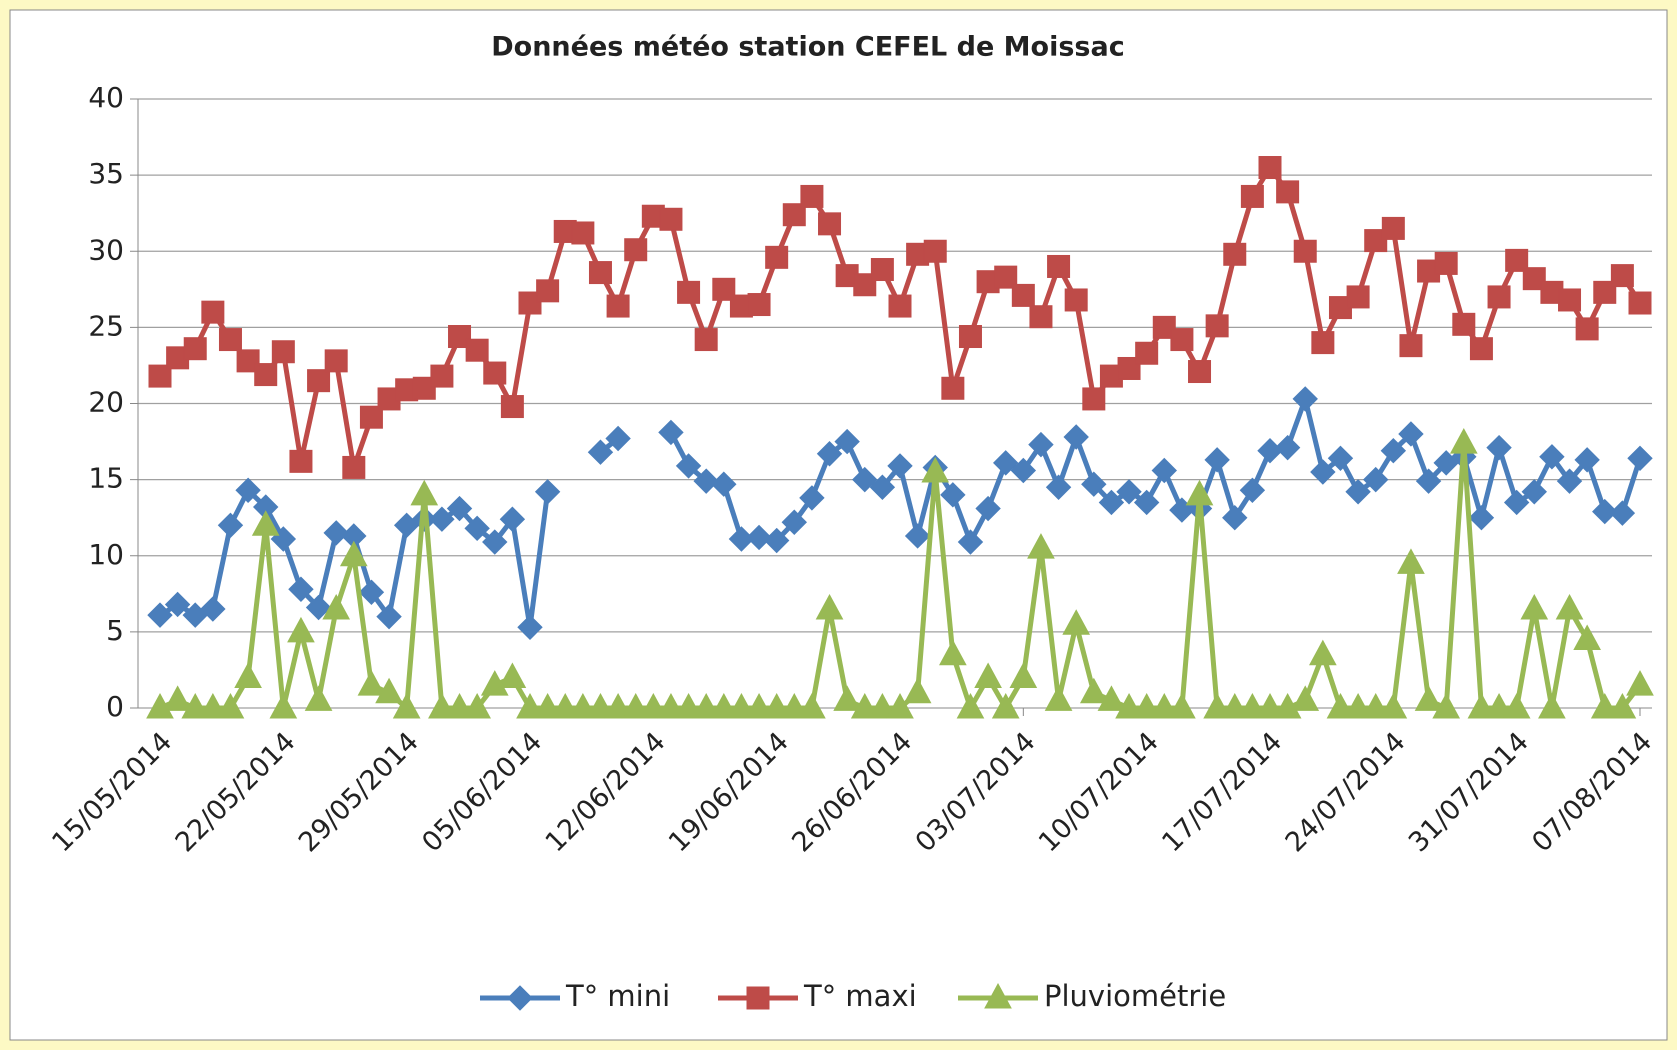  What do you see at coordinates (115, 706) in the screenshot?
I see `y-tick-label: 0` at bounding box center [115, 706].